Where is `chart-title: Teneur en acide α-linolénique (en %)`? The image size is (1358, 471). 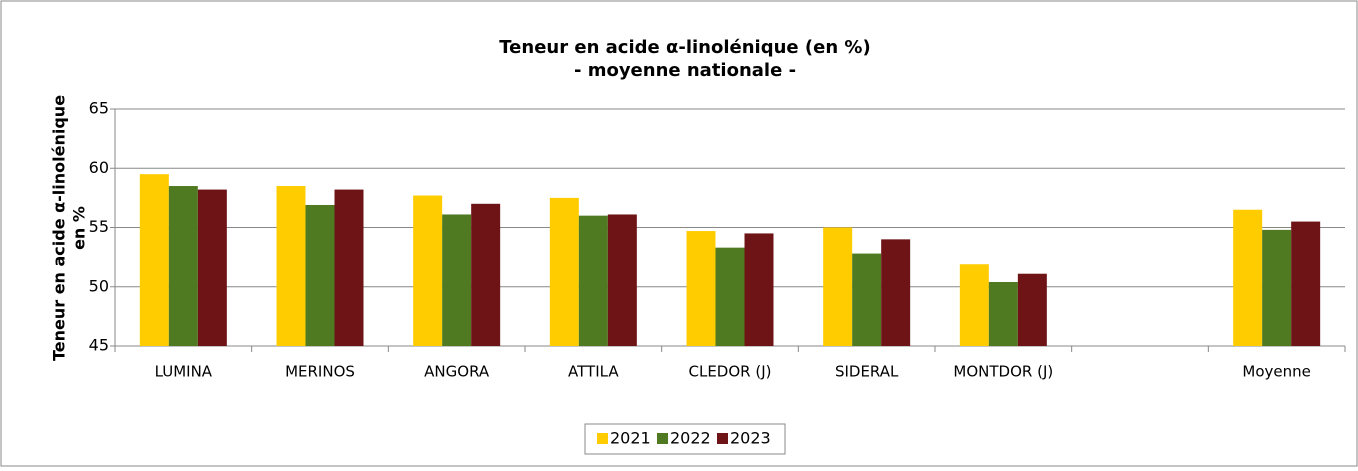 chart-title: Teneur en acide α-linolénique (en %) is located at coordinates (684, 47).